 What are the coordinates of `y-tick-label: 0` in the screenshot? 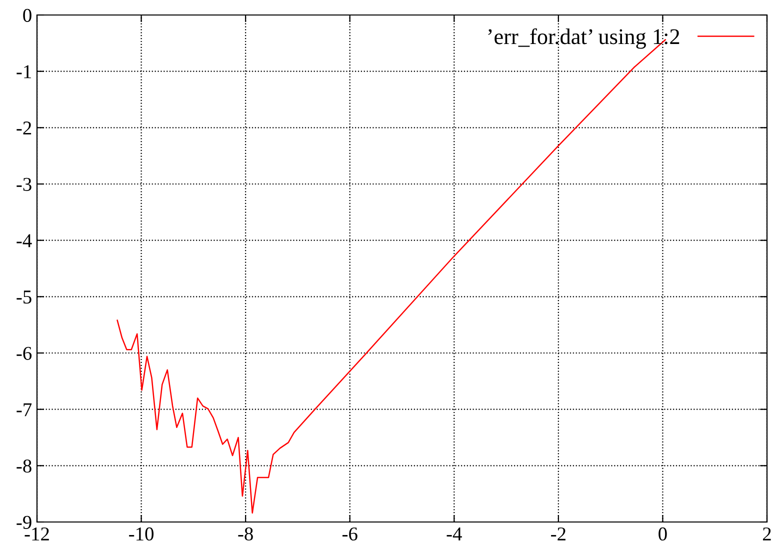 It's located at (27, 15).